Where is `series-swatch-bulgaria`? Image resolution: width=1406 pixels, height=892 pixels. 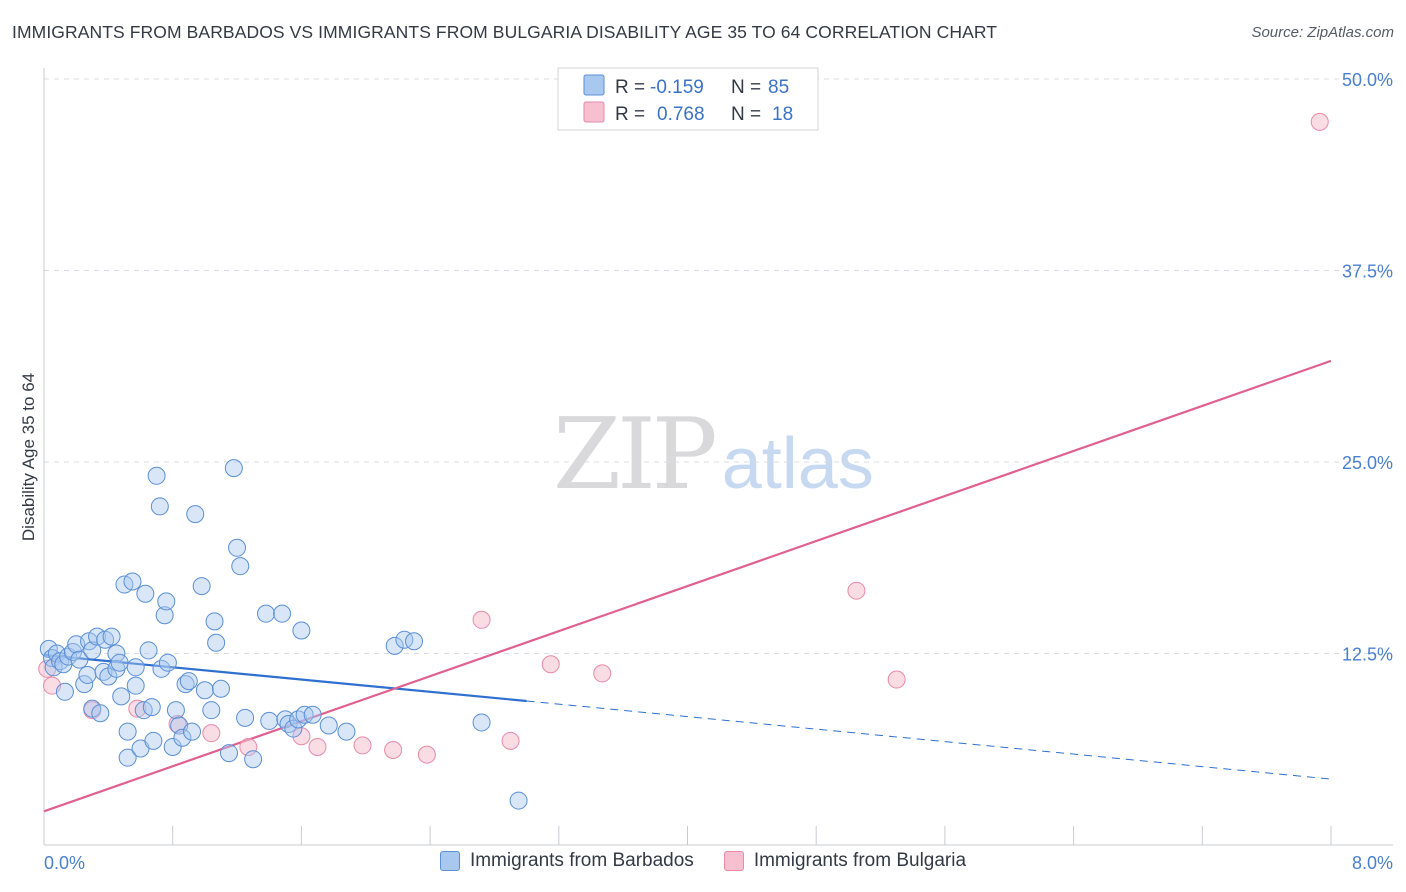
series-swatch-bulgaria is located at coordinates (733, 861).